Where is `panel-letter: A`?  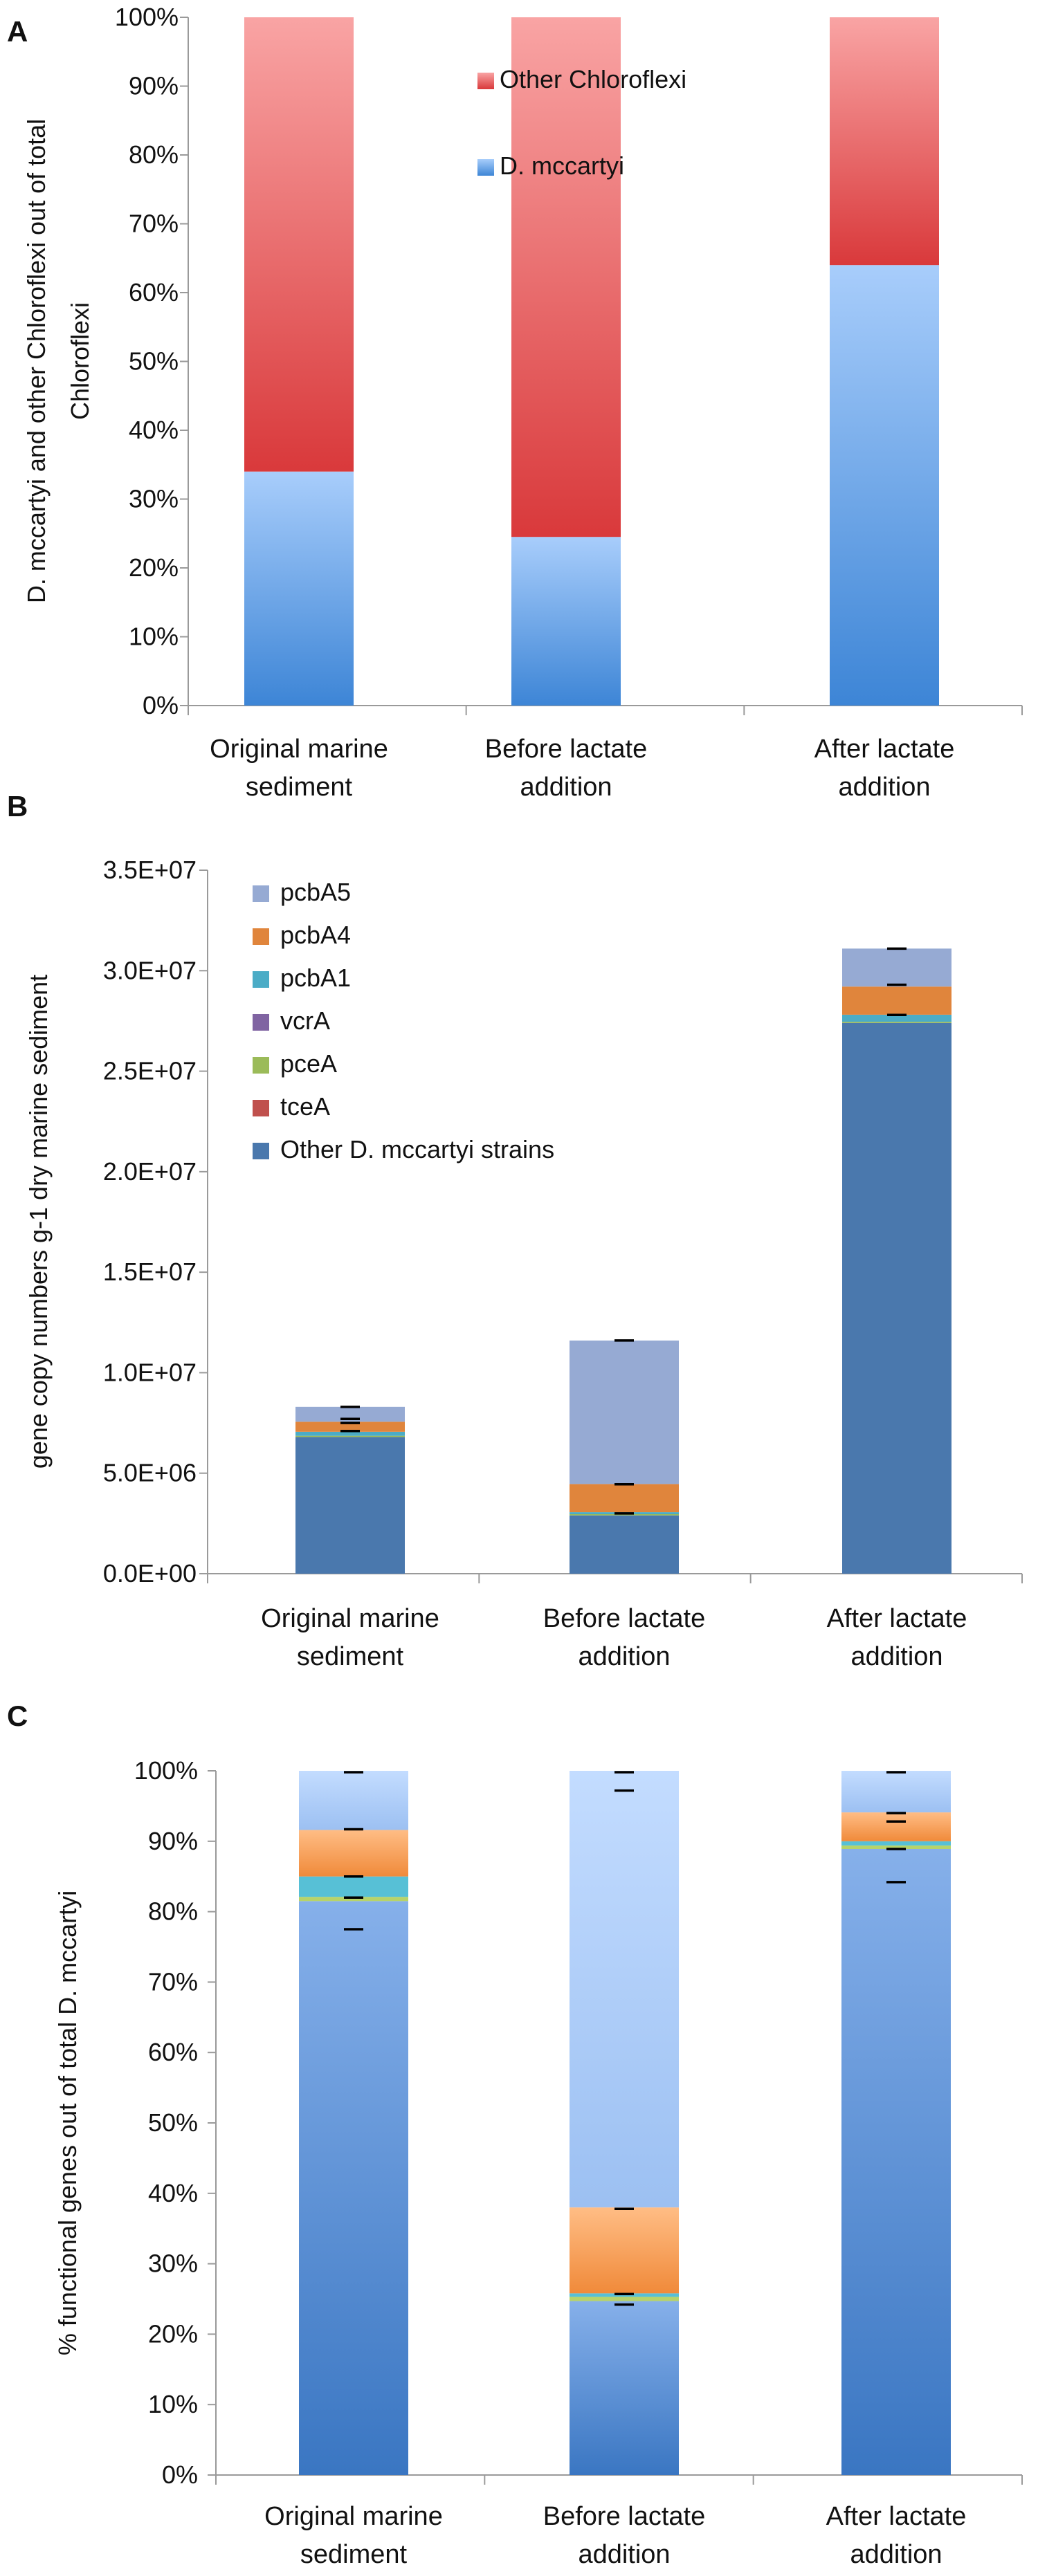 panel-letter: A is located at coordinates (17, 31).